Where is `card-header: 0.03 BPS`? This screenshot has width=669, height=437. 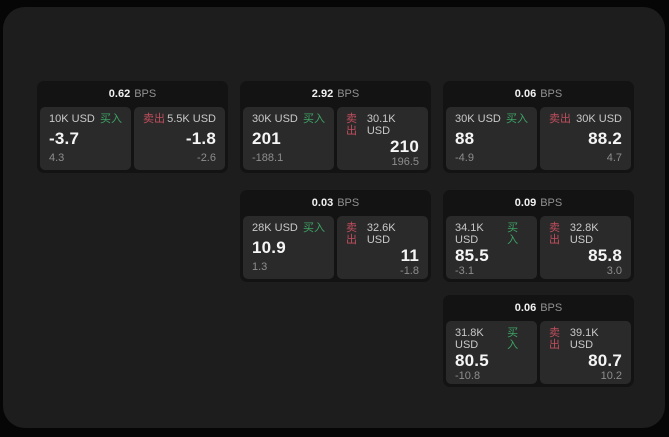
card-header: 0.03 BPS is located at coordinates (335, 203).